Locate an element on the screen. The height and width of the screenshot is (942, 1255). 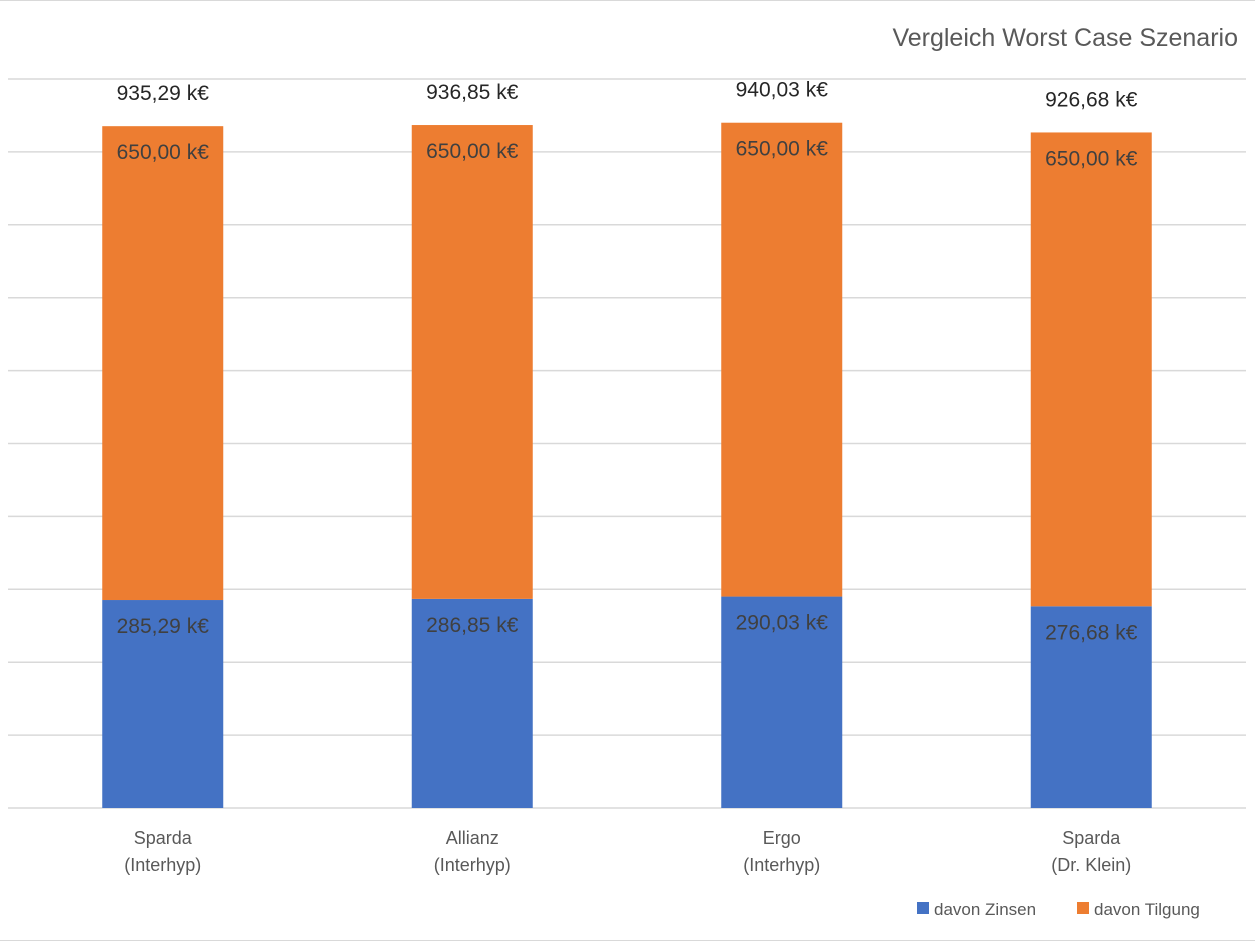
segment-value-label: 286,85 k€ is located at coordinates (472, 625).